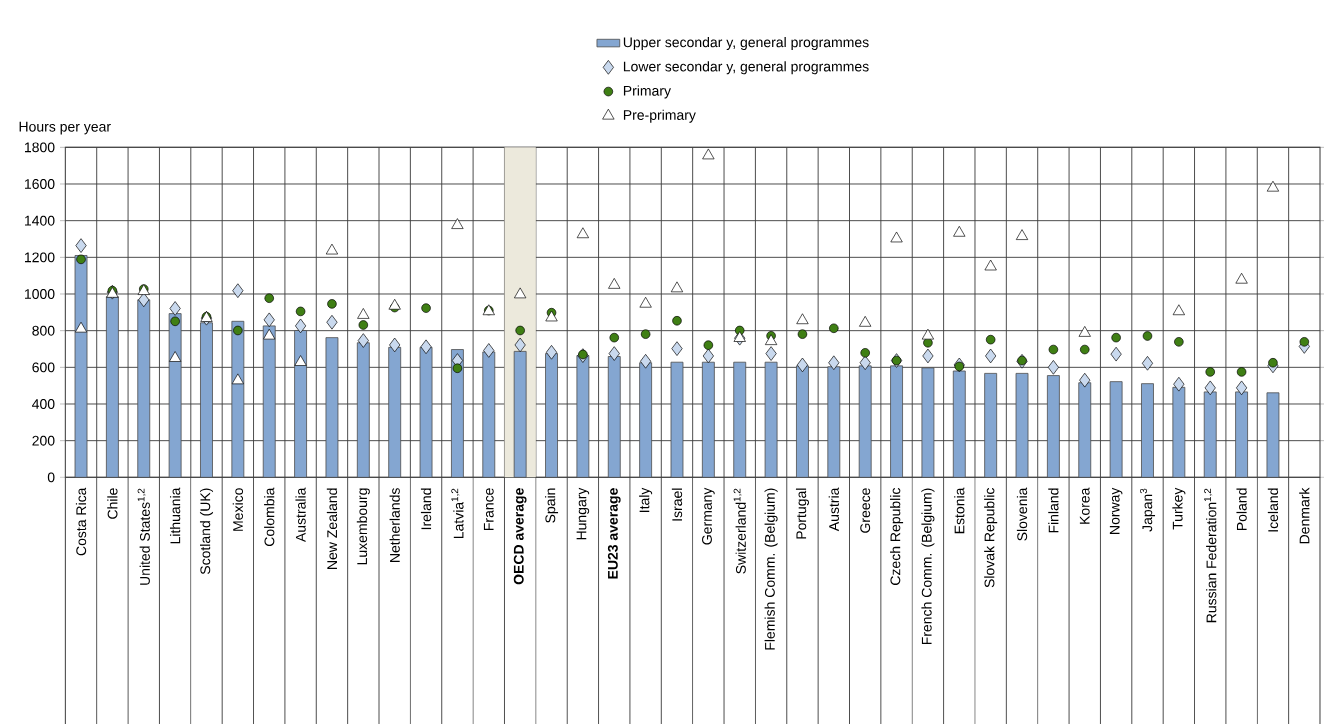 Image resolution: width=1324 pixels, height=725 pixels. What do you see at coordinates (659, 116) in the screenshot?
I see `legend-label: Pre-primary` at bounding box center [659, 116].